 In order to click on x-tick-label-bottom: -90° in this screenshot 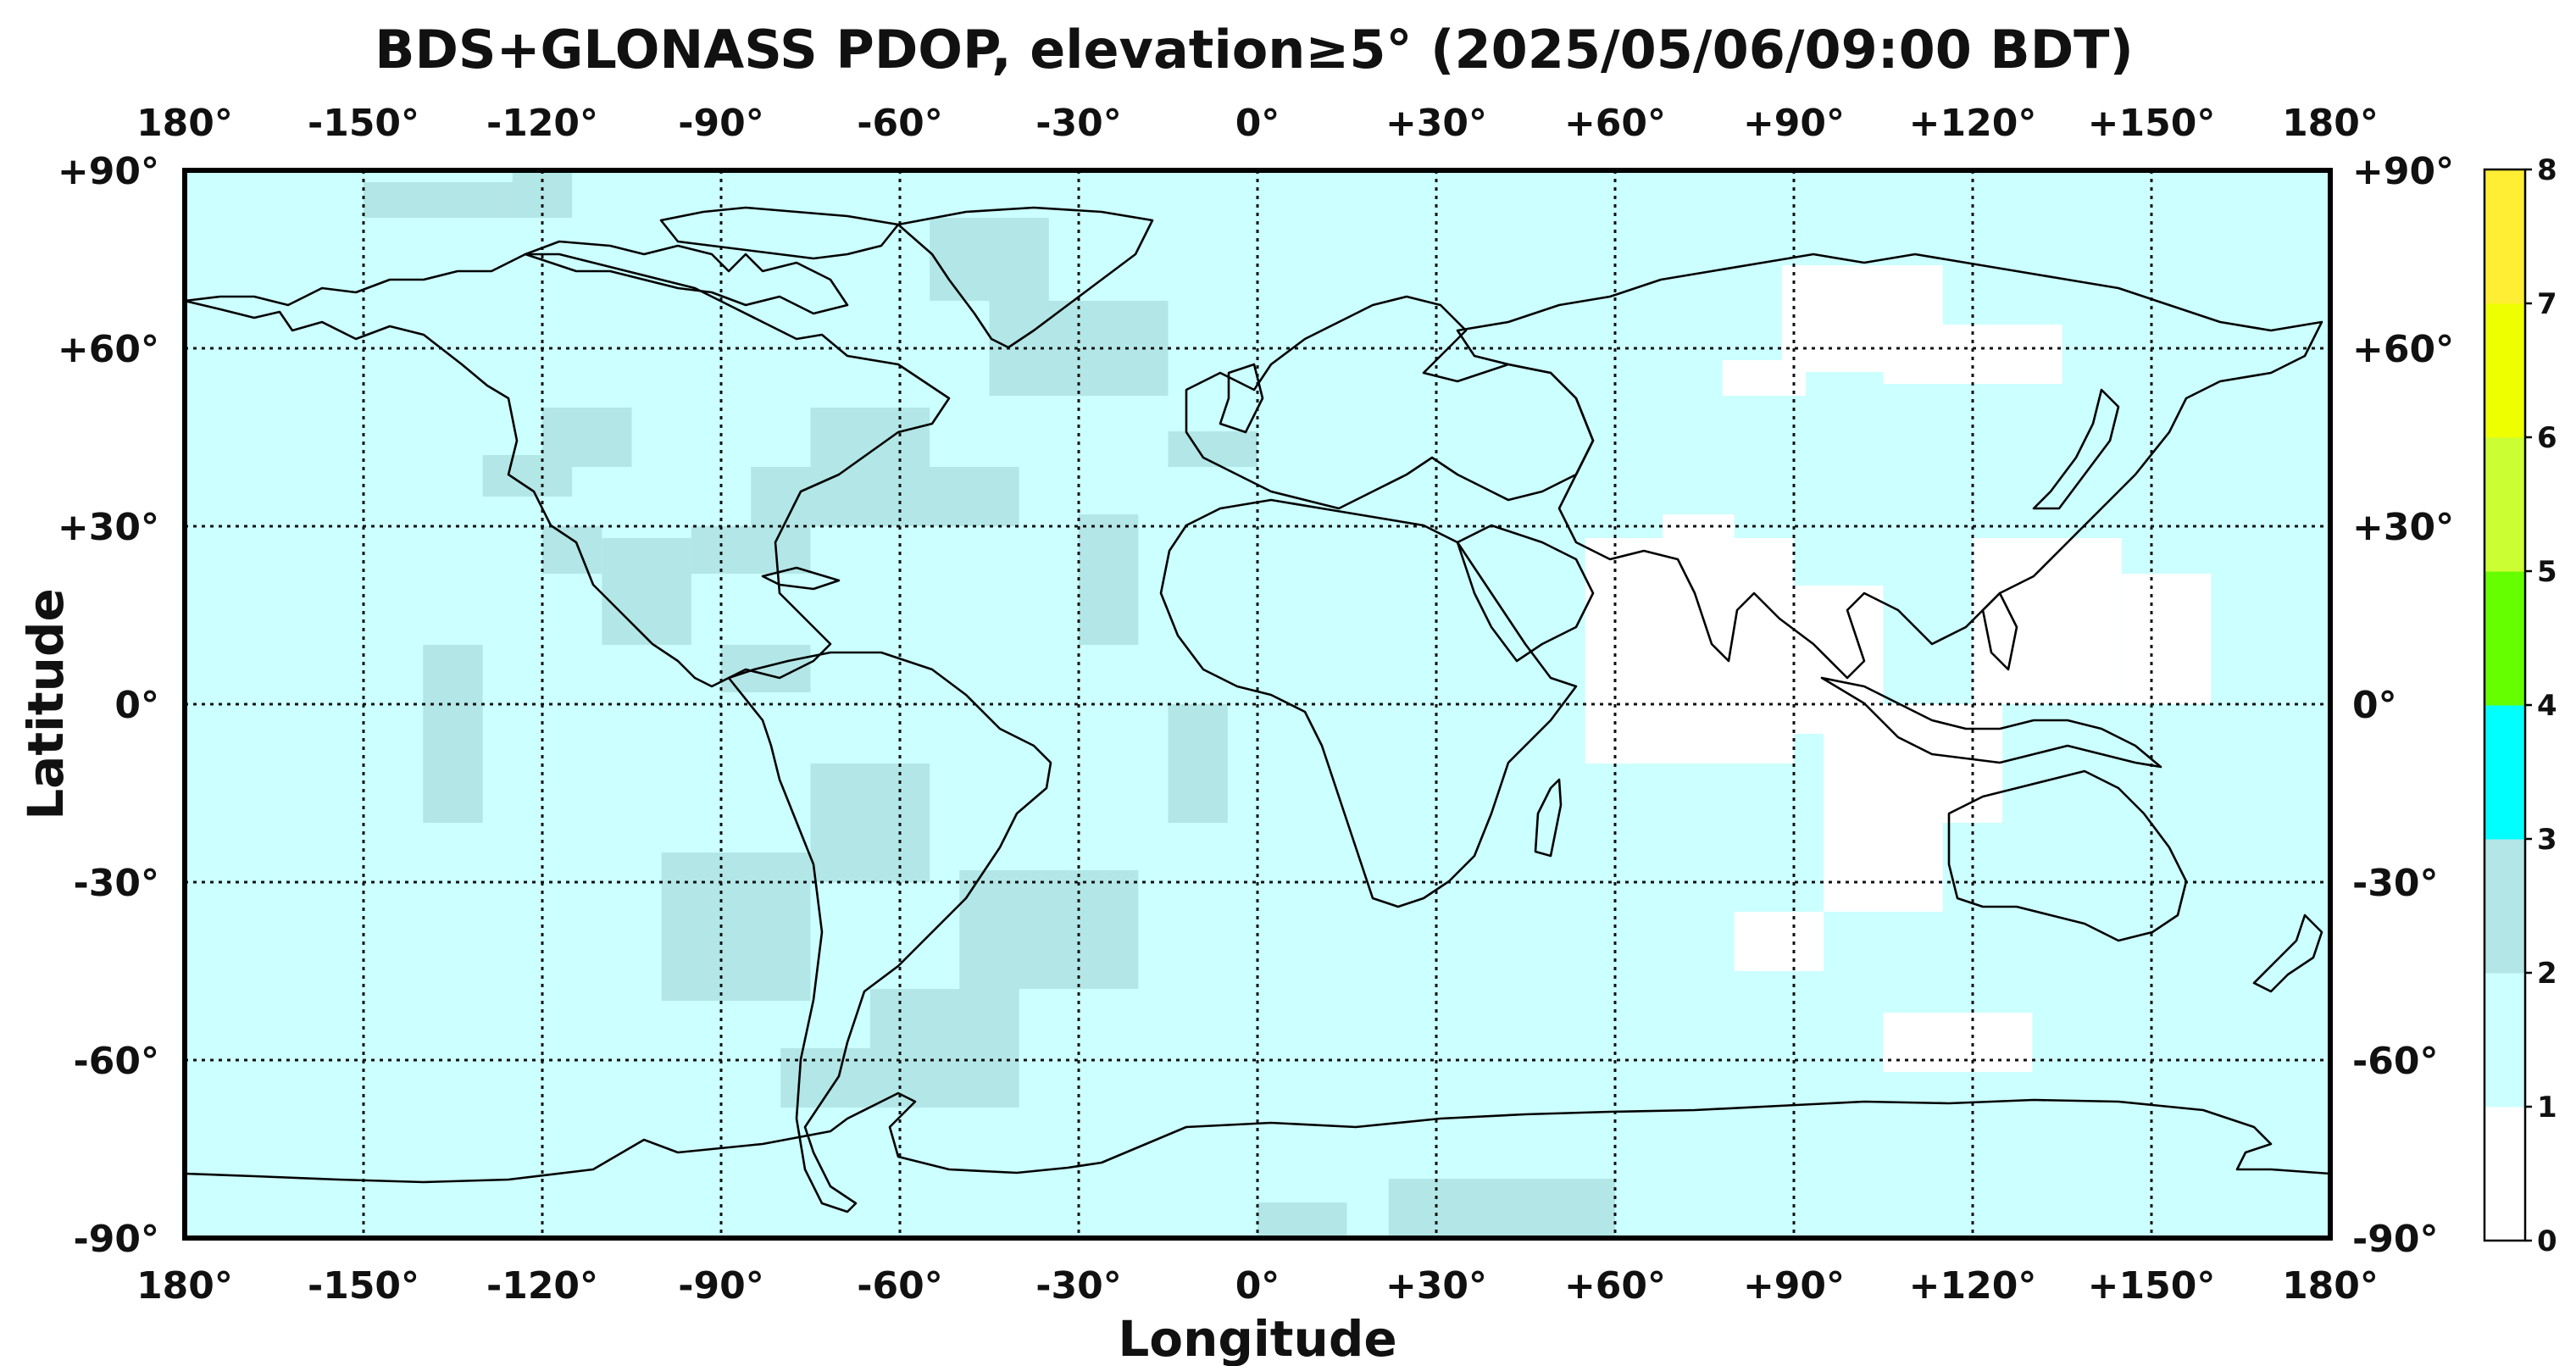, I will do `click(721, 1286)`.